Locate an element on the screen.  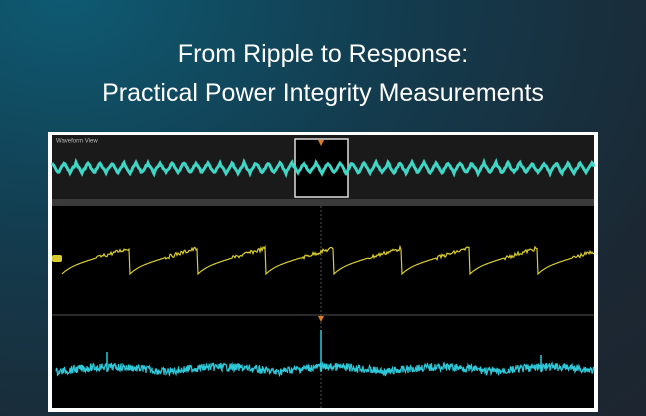
view-label: Waveform View is located at coordinates (77, 142).